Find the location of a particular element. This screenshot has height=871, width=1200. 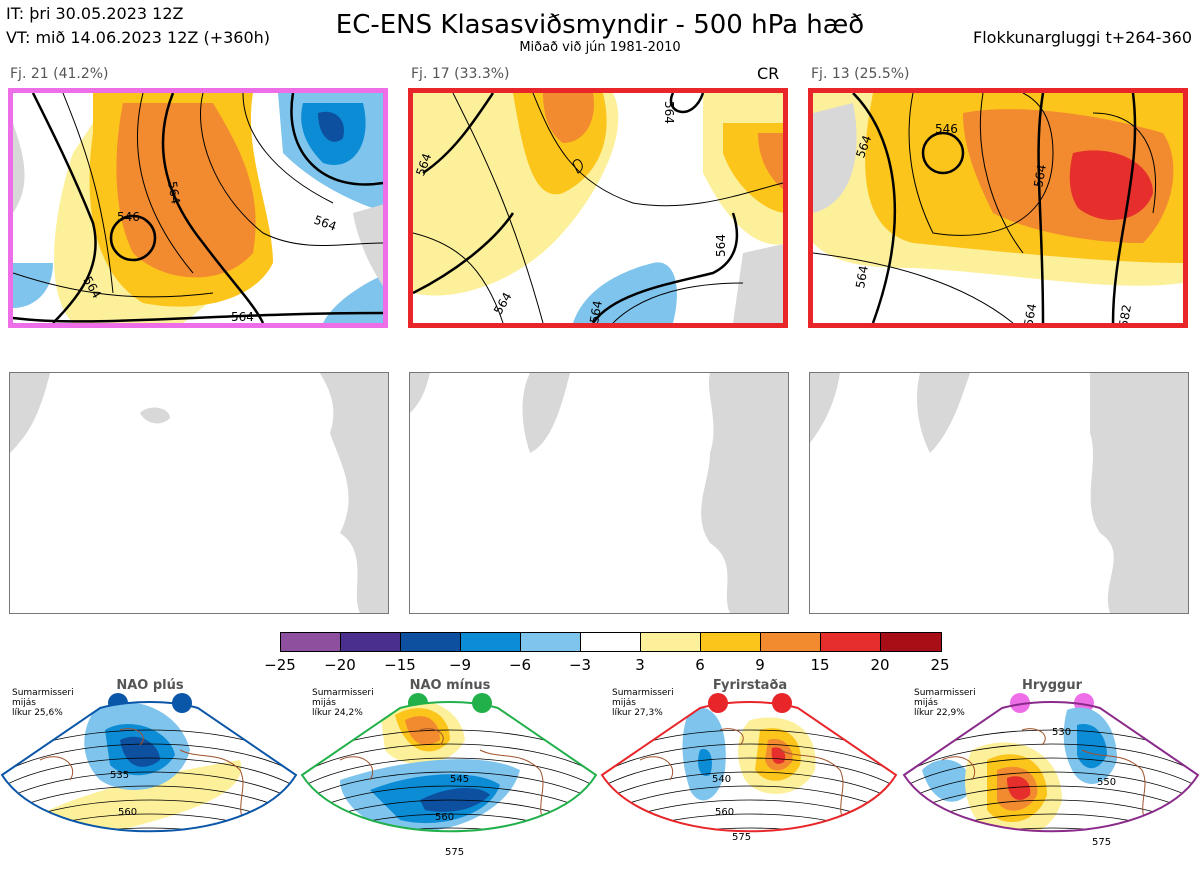

regime-contour-label: 535 is located at coordinates (119, 775).